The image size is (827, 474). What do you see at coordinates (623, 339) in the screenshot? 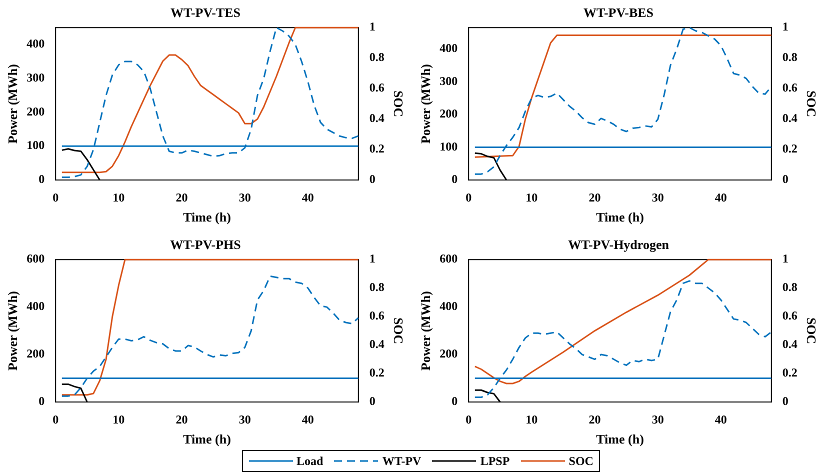
I see `line-series` at bounding box center [623, 339].